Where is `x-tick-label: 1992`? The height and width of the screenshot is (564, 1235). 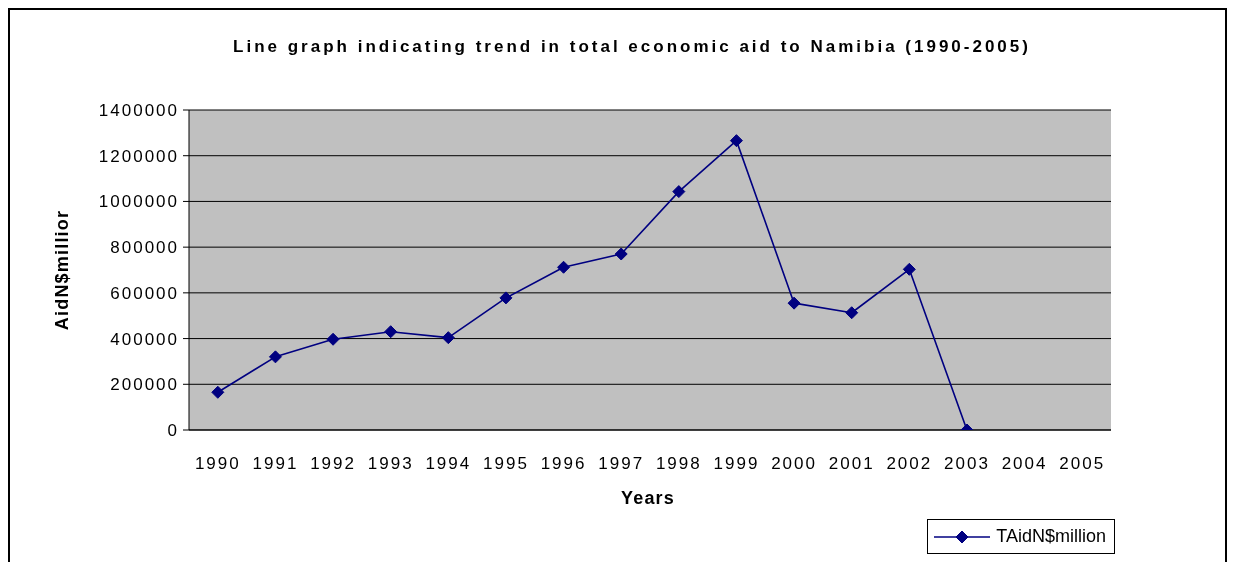
x-tick-label: 1992 is located at coordinates (333, 464).